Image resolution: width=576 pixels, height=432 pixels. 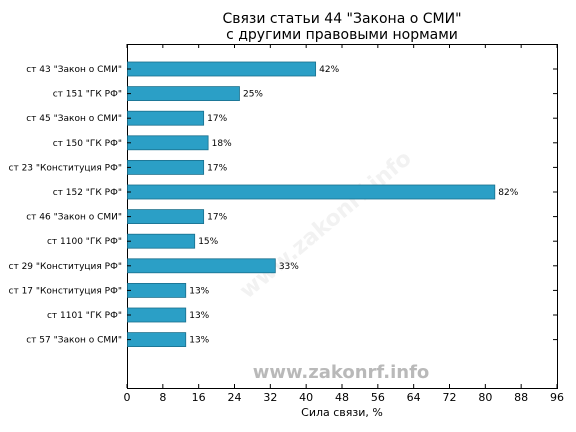 I want to click on bar-value-label: 18%, so click(x=222, y=144).